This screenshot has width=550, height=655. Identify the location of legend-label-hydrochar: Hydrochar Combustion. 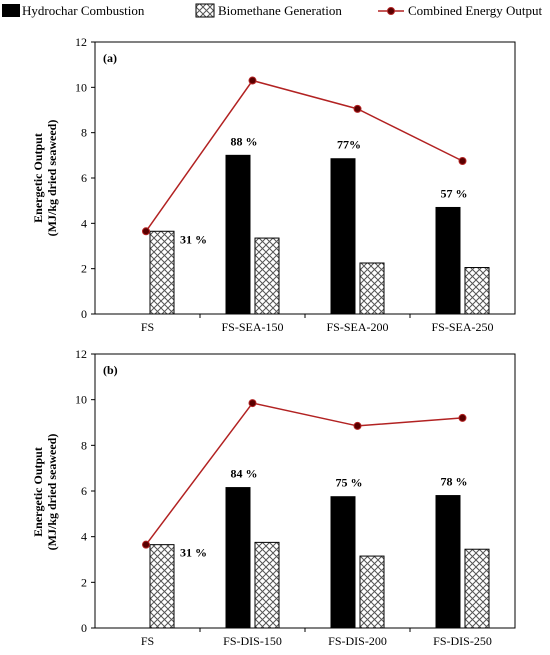
(83, 10).